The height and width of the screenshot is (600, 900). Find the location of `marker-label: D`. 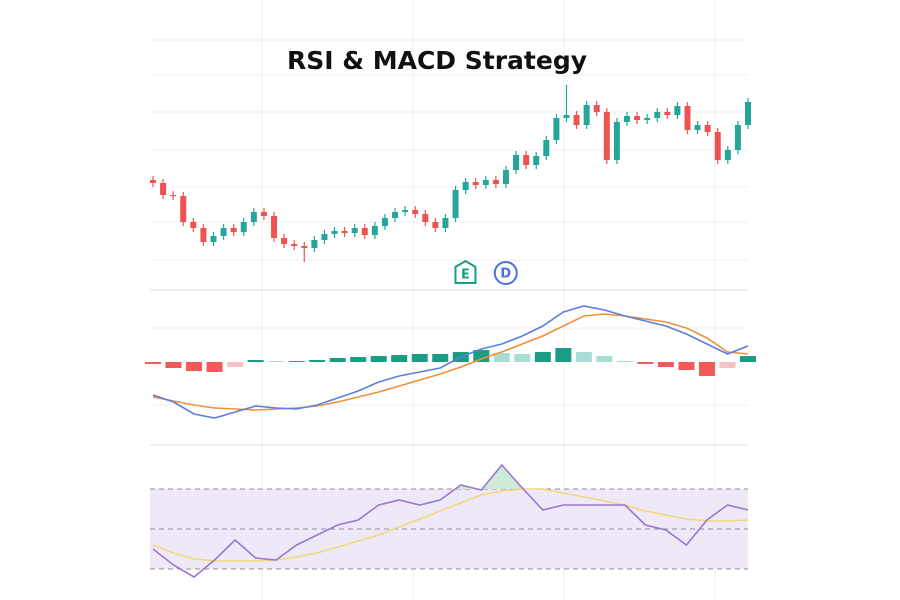

marker-label: D is located at coordinates (505, 274).